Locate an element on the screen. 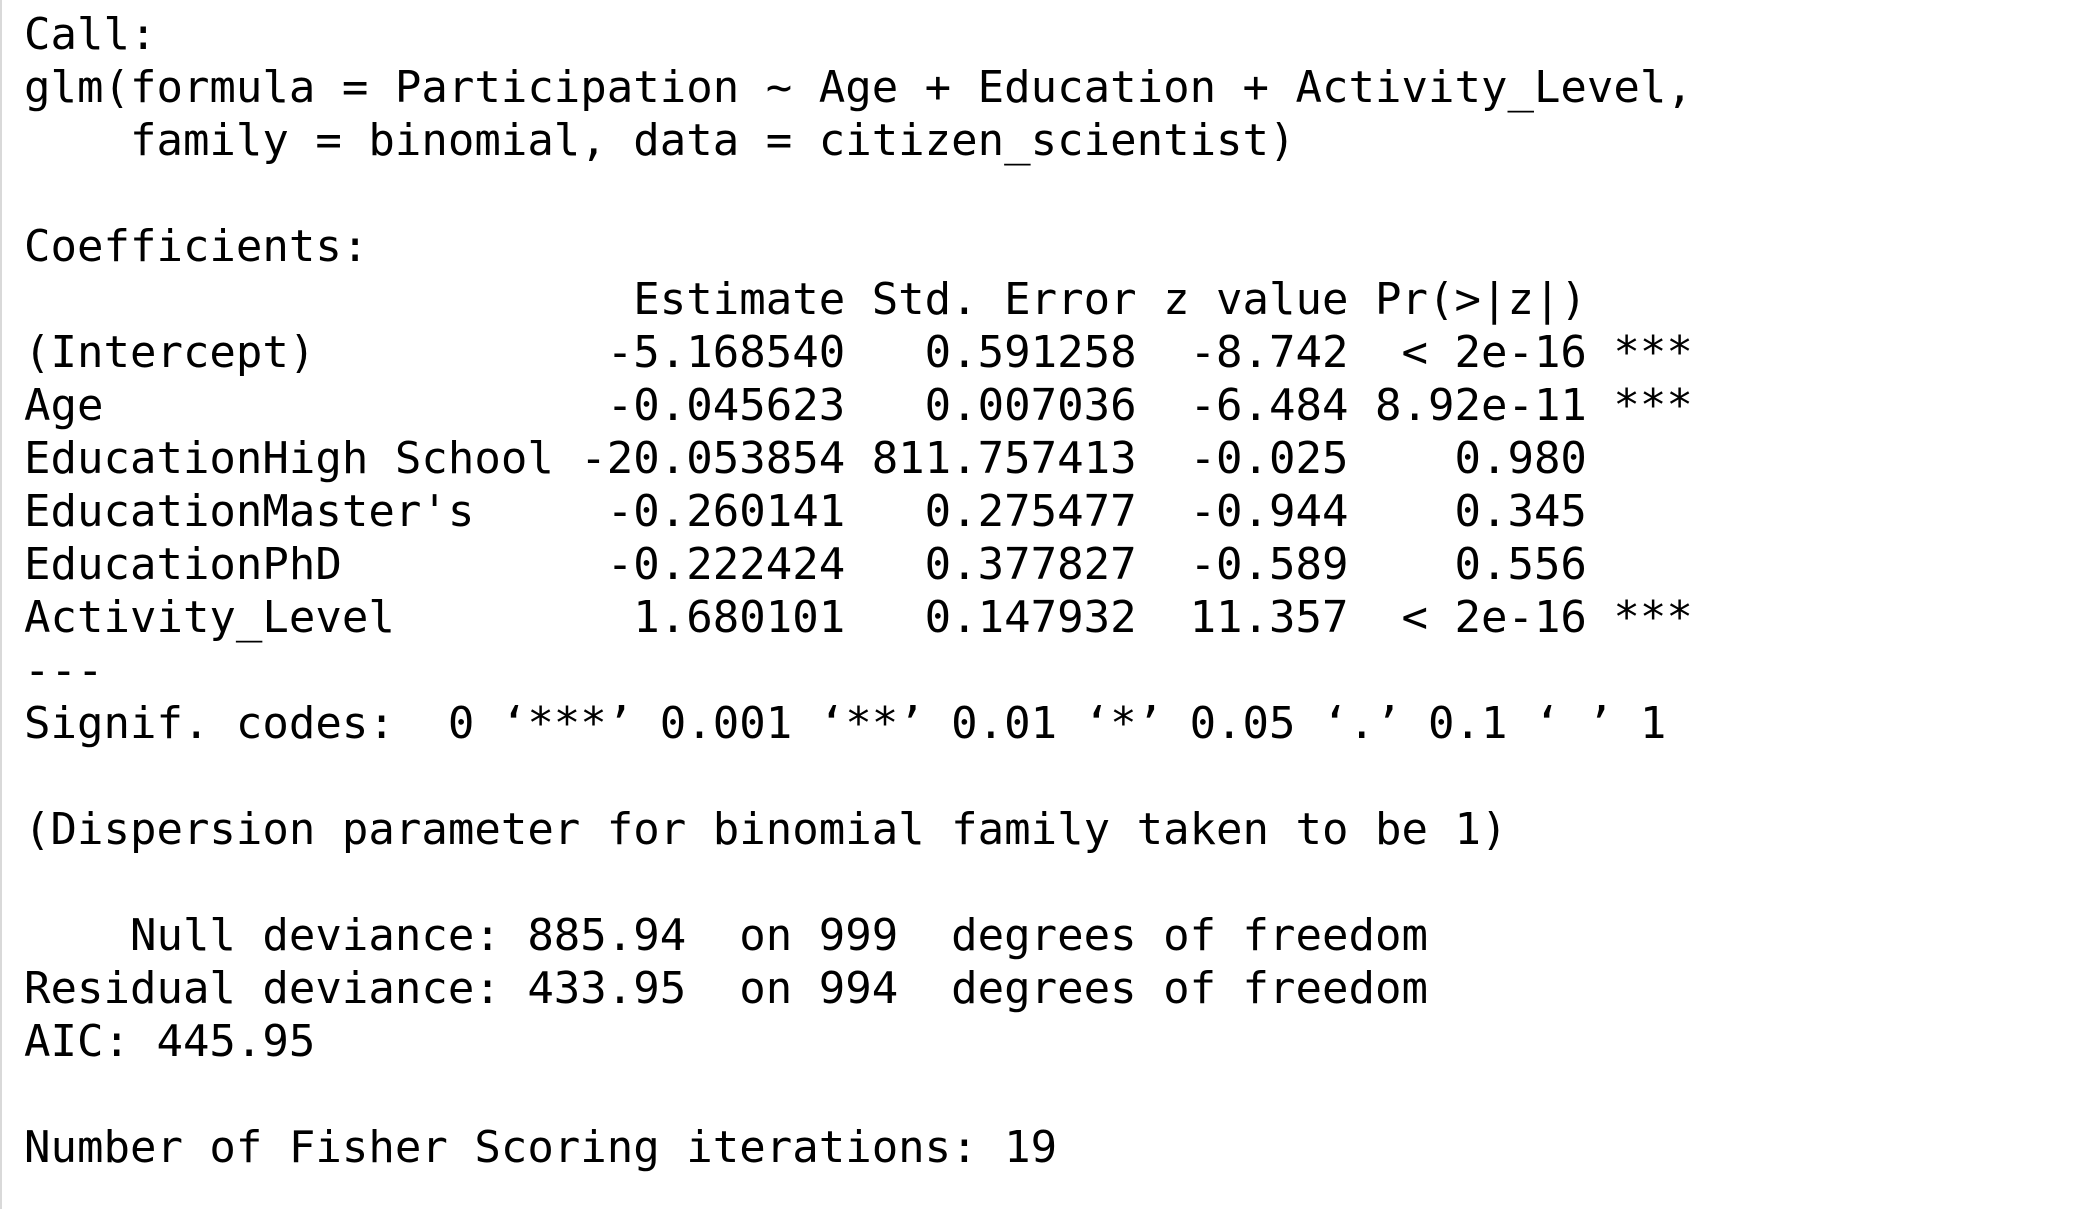  coefficients-column-headers: Estimate Std. Error z value Pr(>|z|) is located at coordinates (858, 299).